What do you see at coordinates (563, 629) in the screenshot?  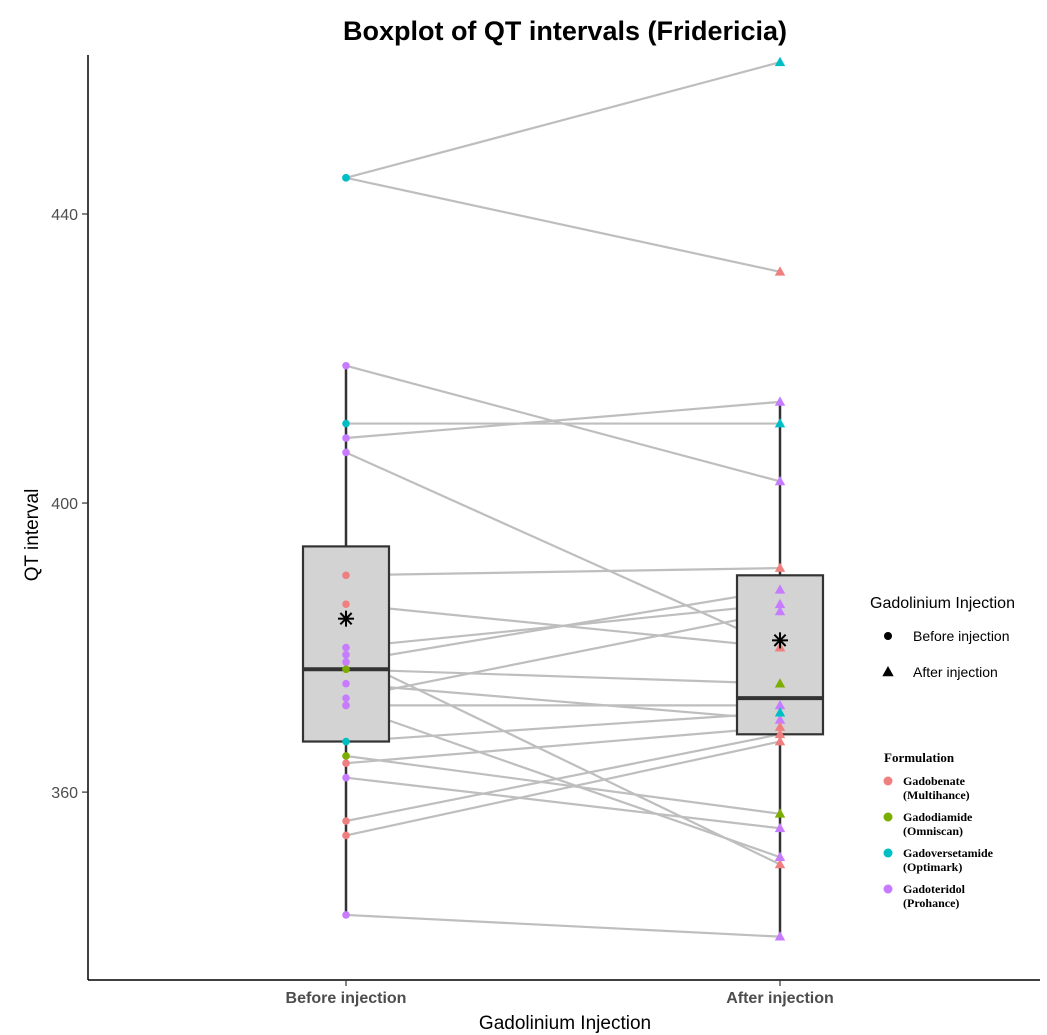 I see `mean-markers` at bounding box center [563, 629].